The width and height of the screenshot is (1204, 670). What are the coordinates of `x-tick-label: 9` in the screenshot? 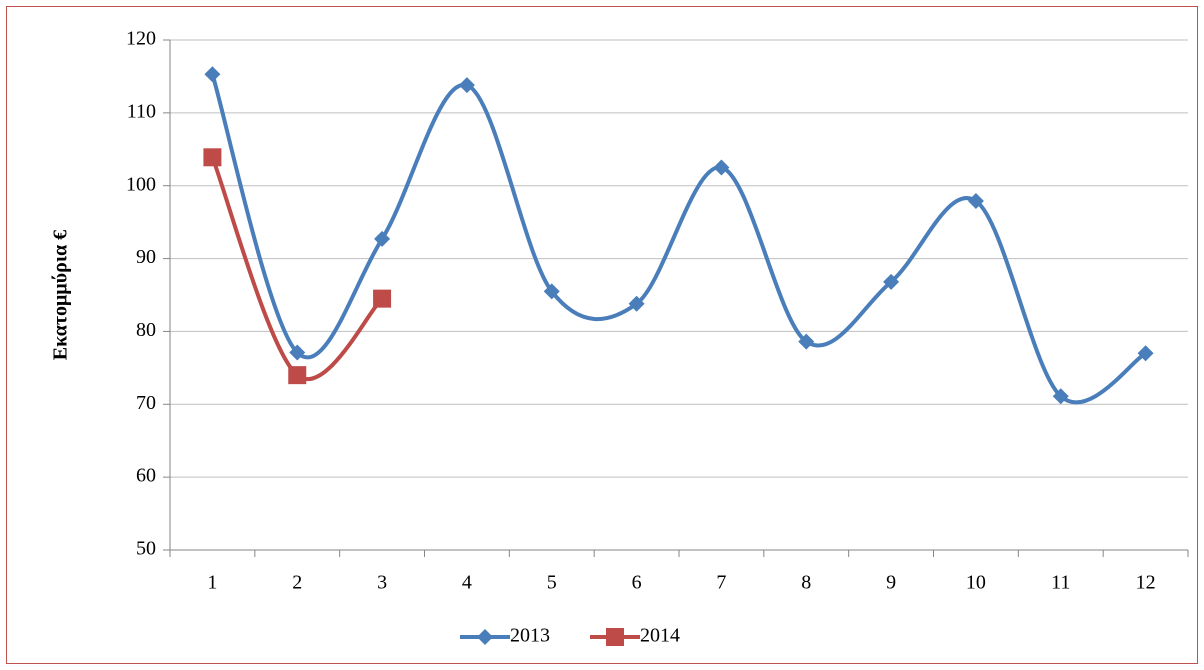 It's located at (891, 583).